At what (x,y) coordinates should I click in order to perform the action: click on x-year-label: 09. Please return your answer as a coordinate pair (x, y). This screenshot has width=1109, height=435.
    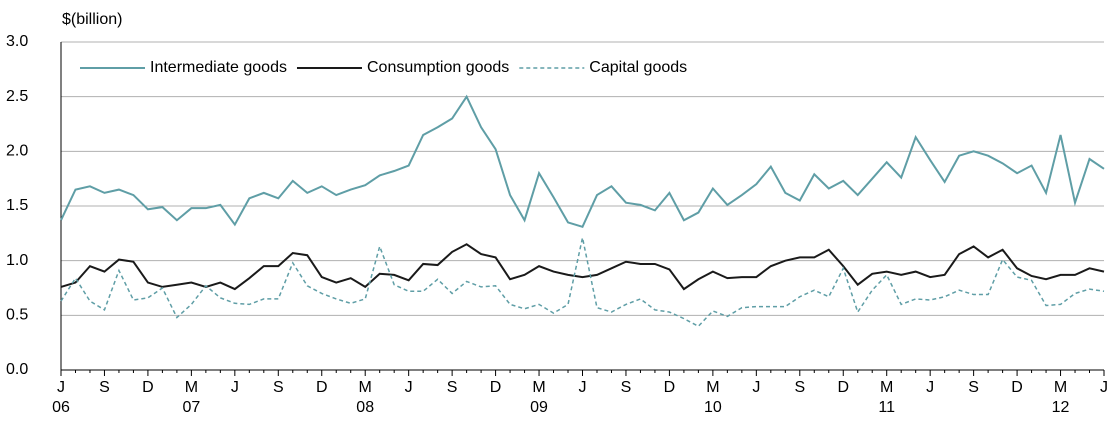
    Looking at the image, I should click on (539, 407).